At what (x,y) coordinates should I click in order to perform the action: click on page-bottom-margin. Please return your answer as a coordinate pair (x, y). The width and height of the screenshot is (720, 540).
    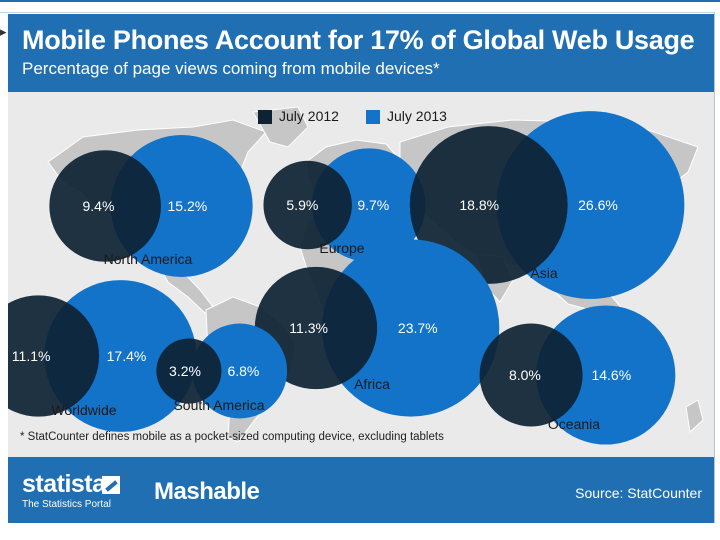
    Looking at the image, I should click on (360, 531).